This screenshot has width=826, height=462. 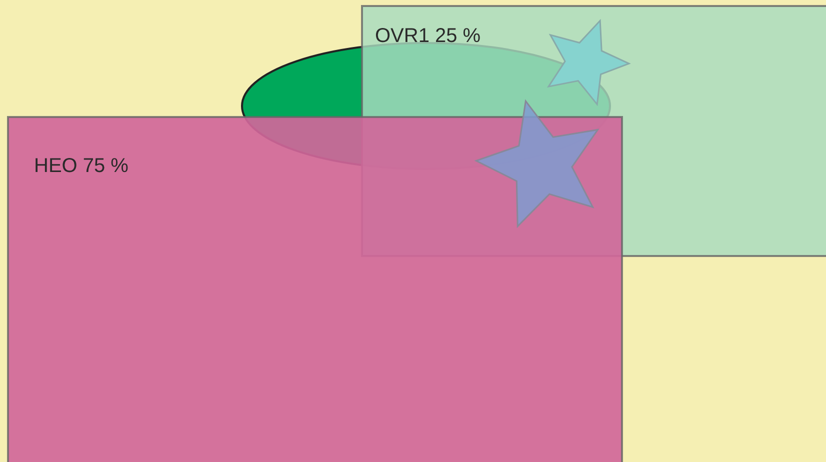 I want to click on category-label: OVR1, so click(x=402, y=36).